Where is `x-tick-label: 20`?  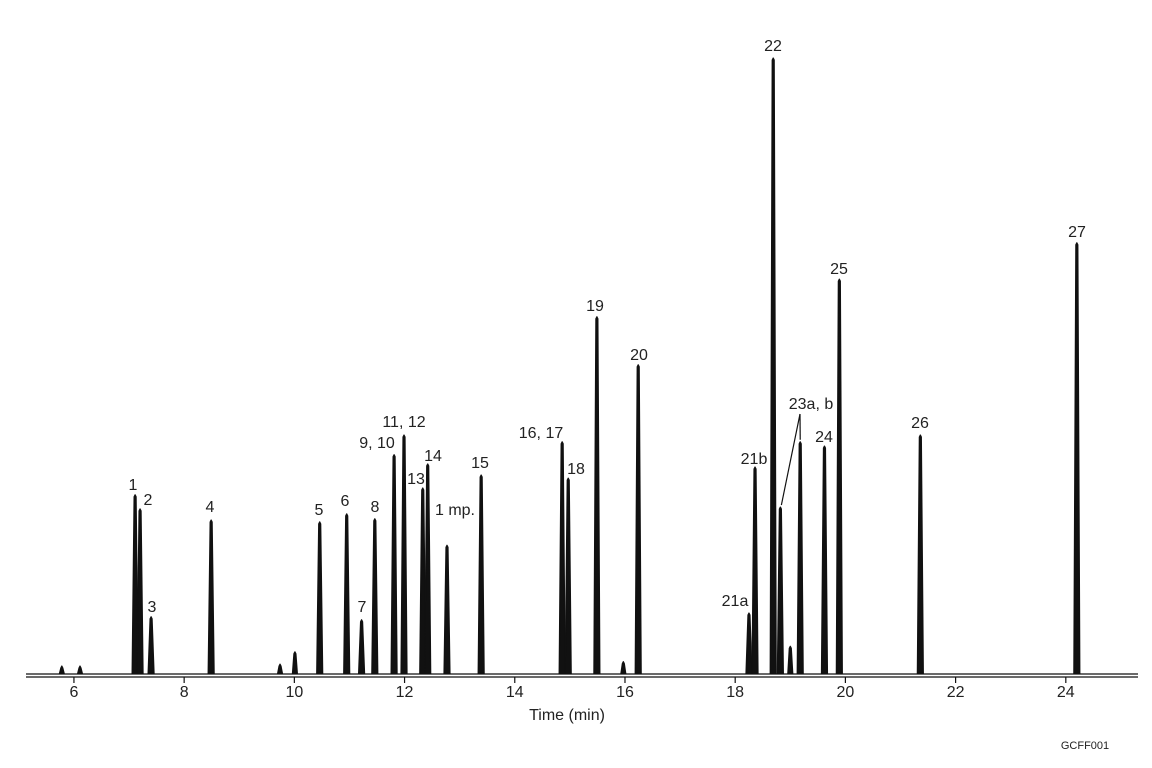
x-tick-label: 20 is located at coordinates (845, 692).